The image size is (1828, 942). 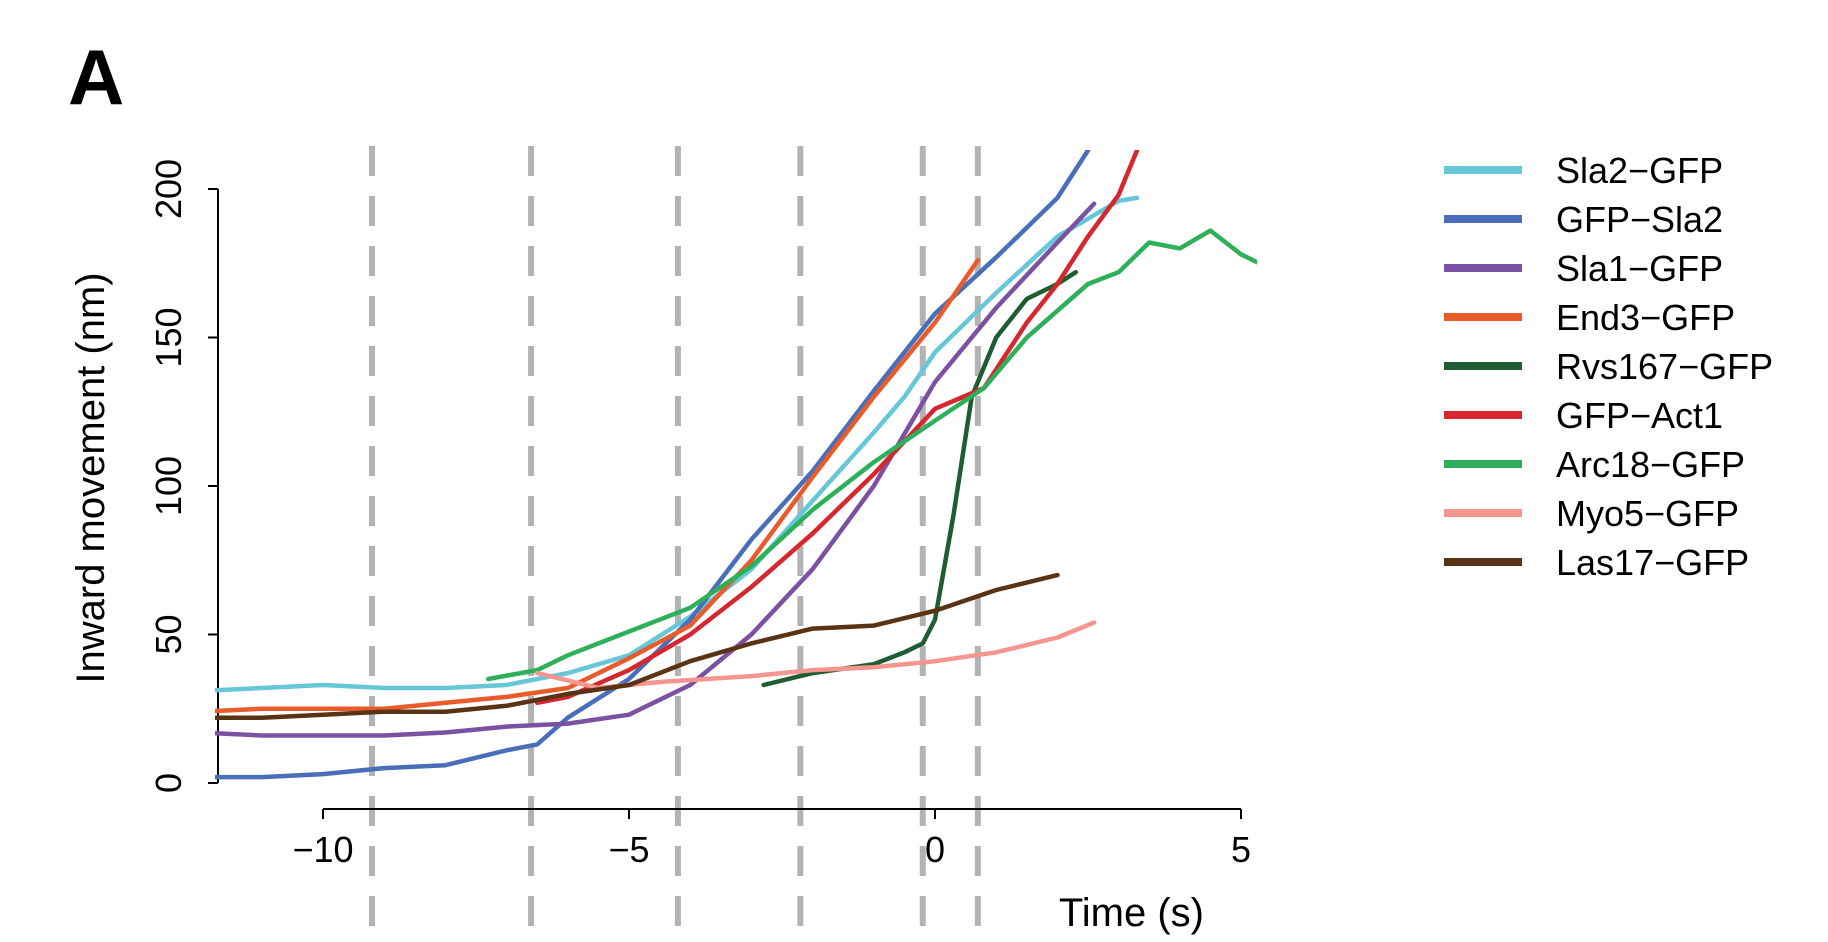 I want to click on x-axis-label: Time (s), so click(x=1131, y=913).